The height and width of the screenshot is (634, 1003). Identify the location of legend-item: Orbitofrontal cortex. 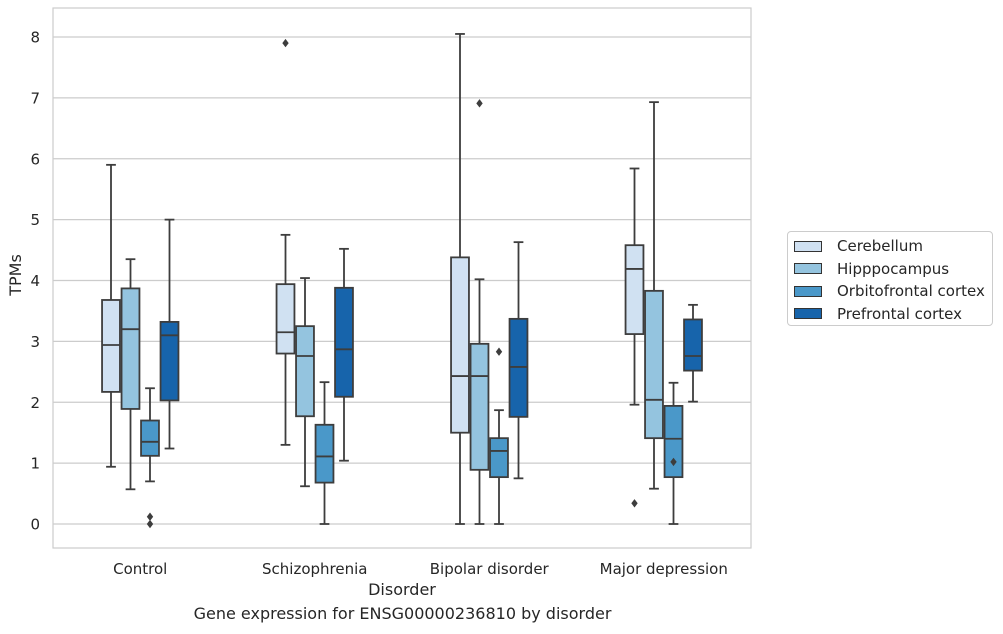
(893, 291).